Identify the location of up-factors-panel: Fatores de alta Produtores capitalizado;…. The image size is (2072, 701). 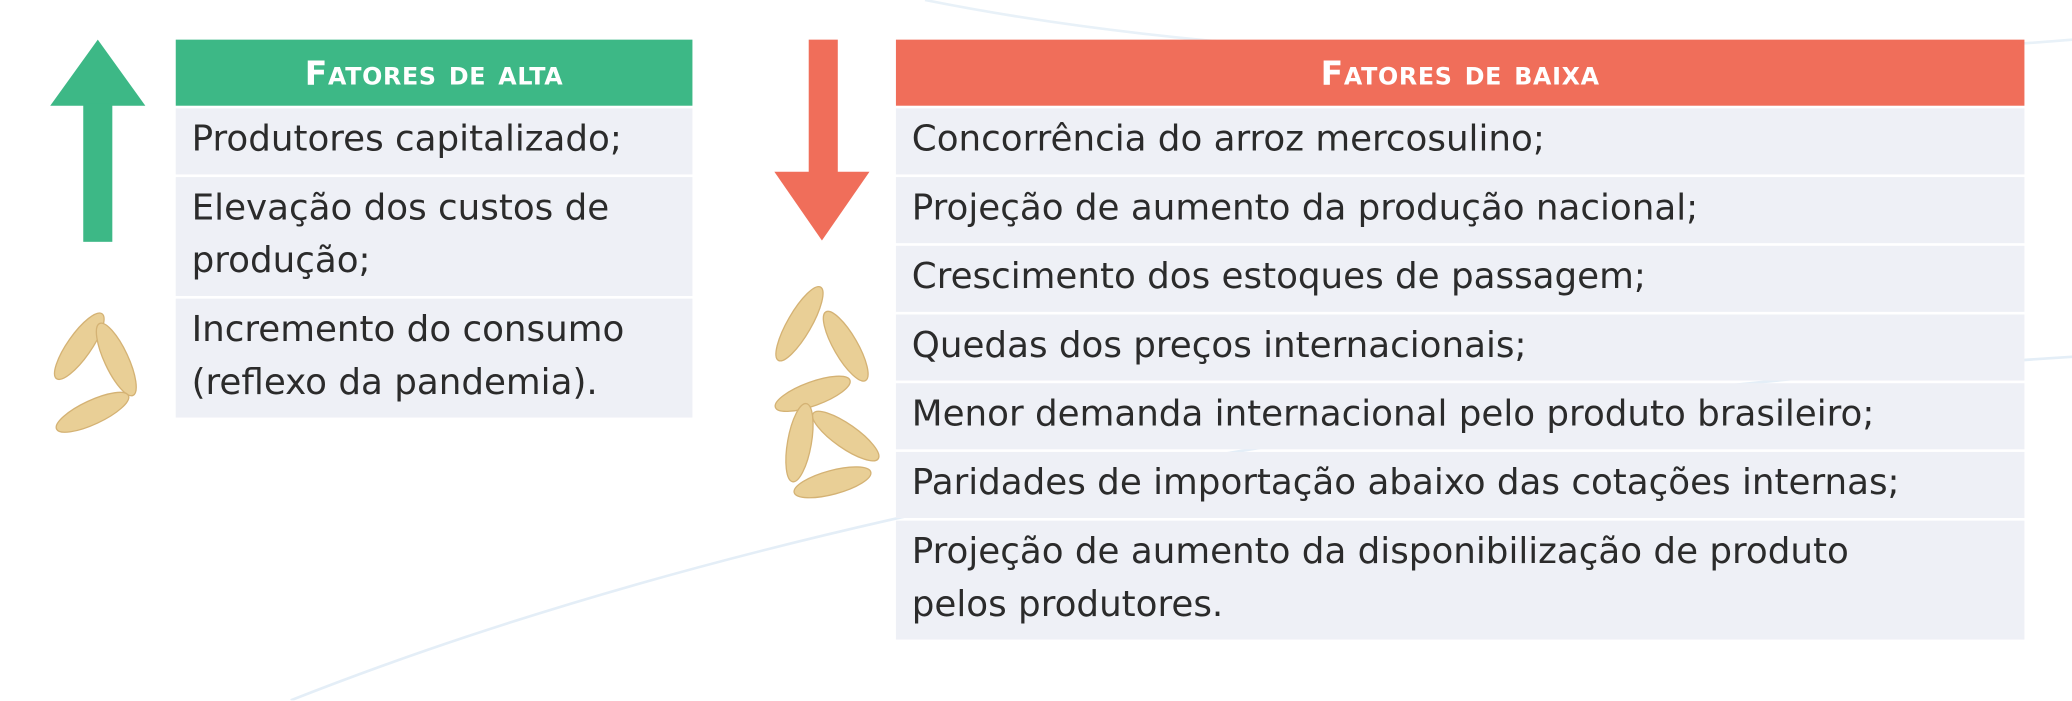
(434, 228).